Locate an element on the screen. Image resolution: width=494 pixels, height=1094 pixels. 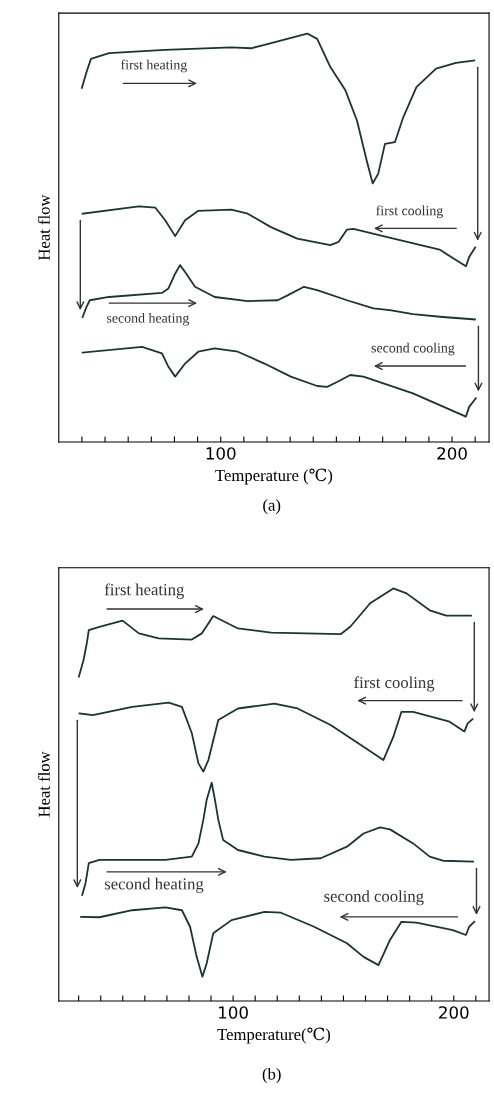
text: (b) is located at coordinates (271, 1075).